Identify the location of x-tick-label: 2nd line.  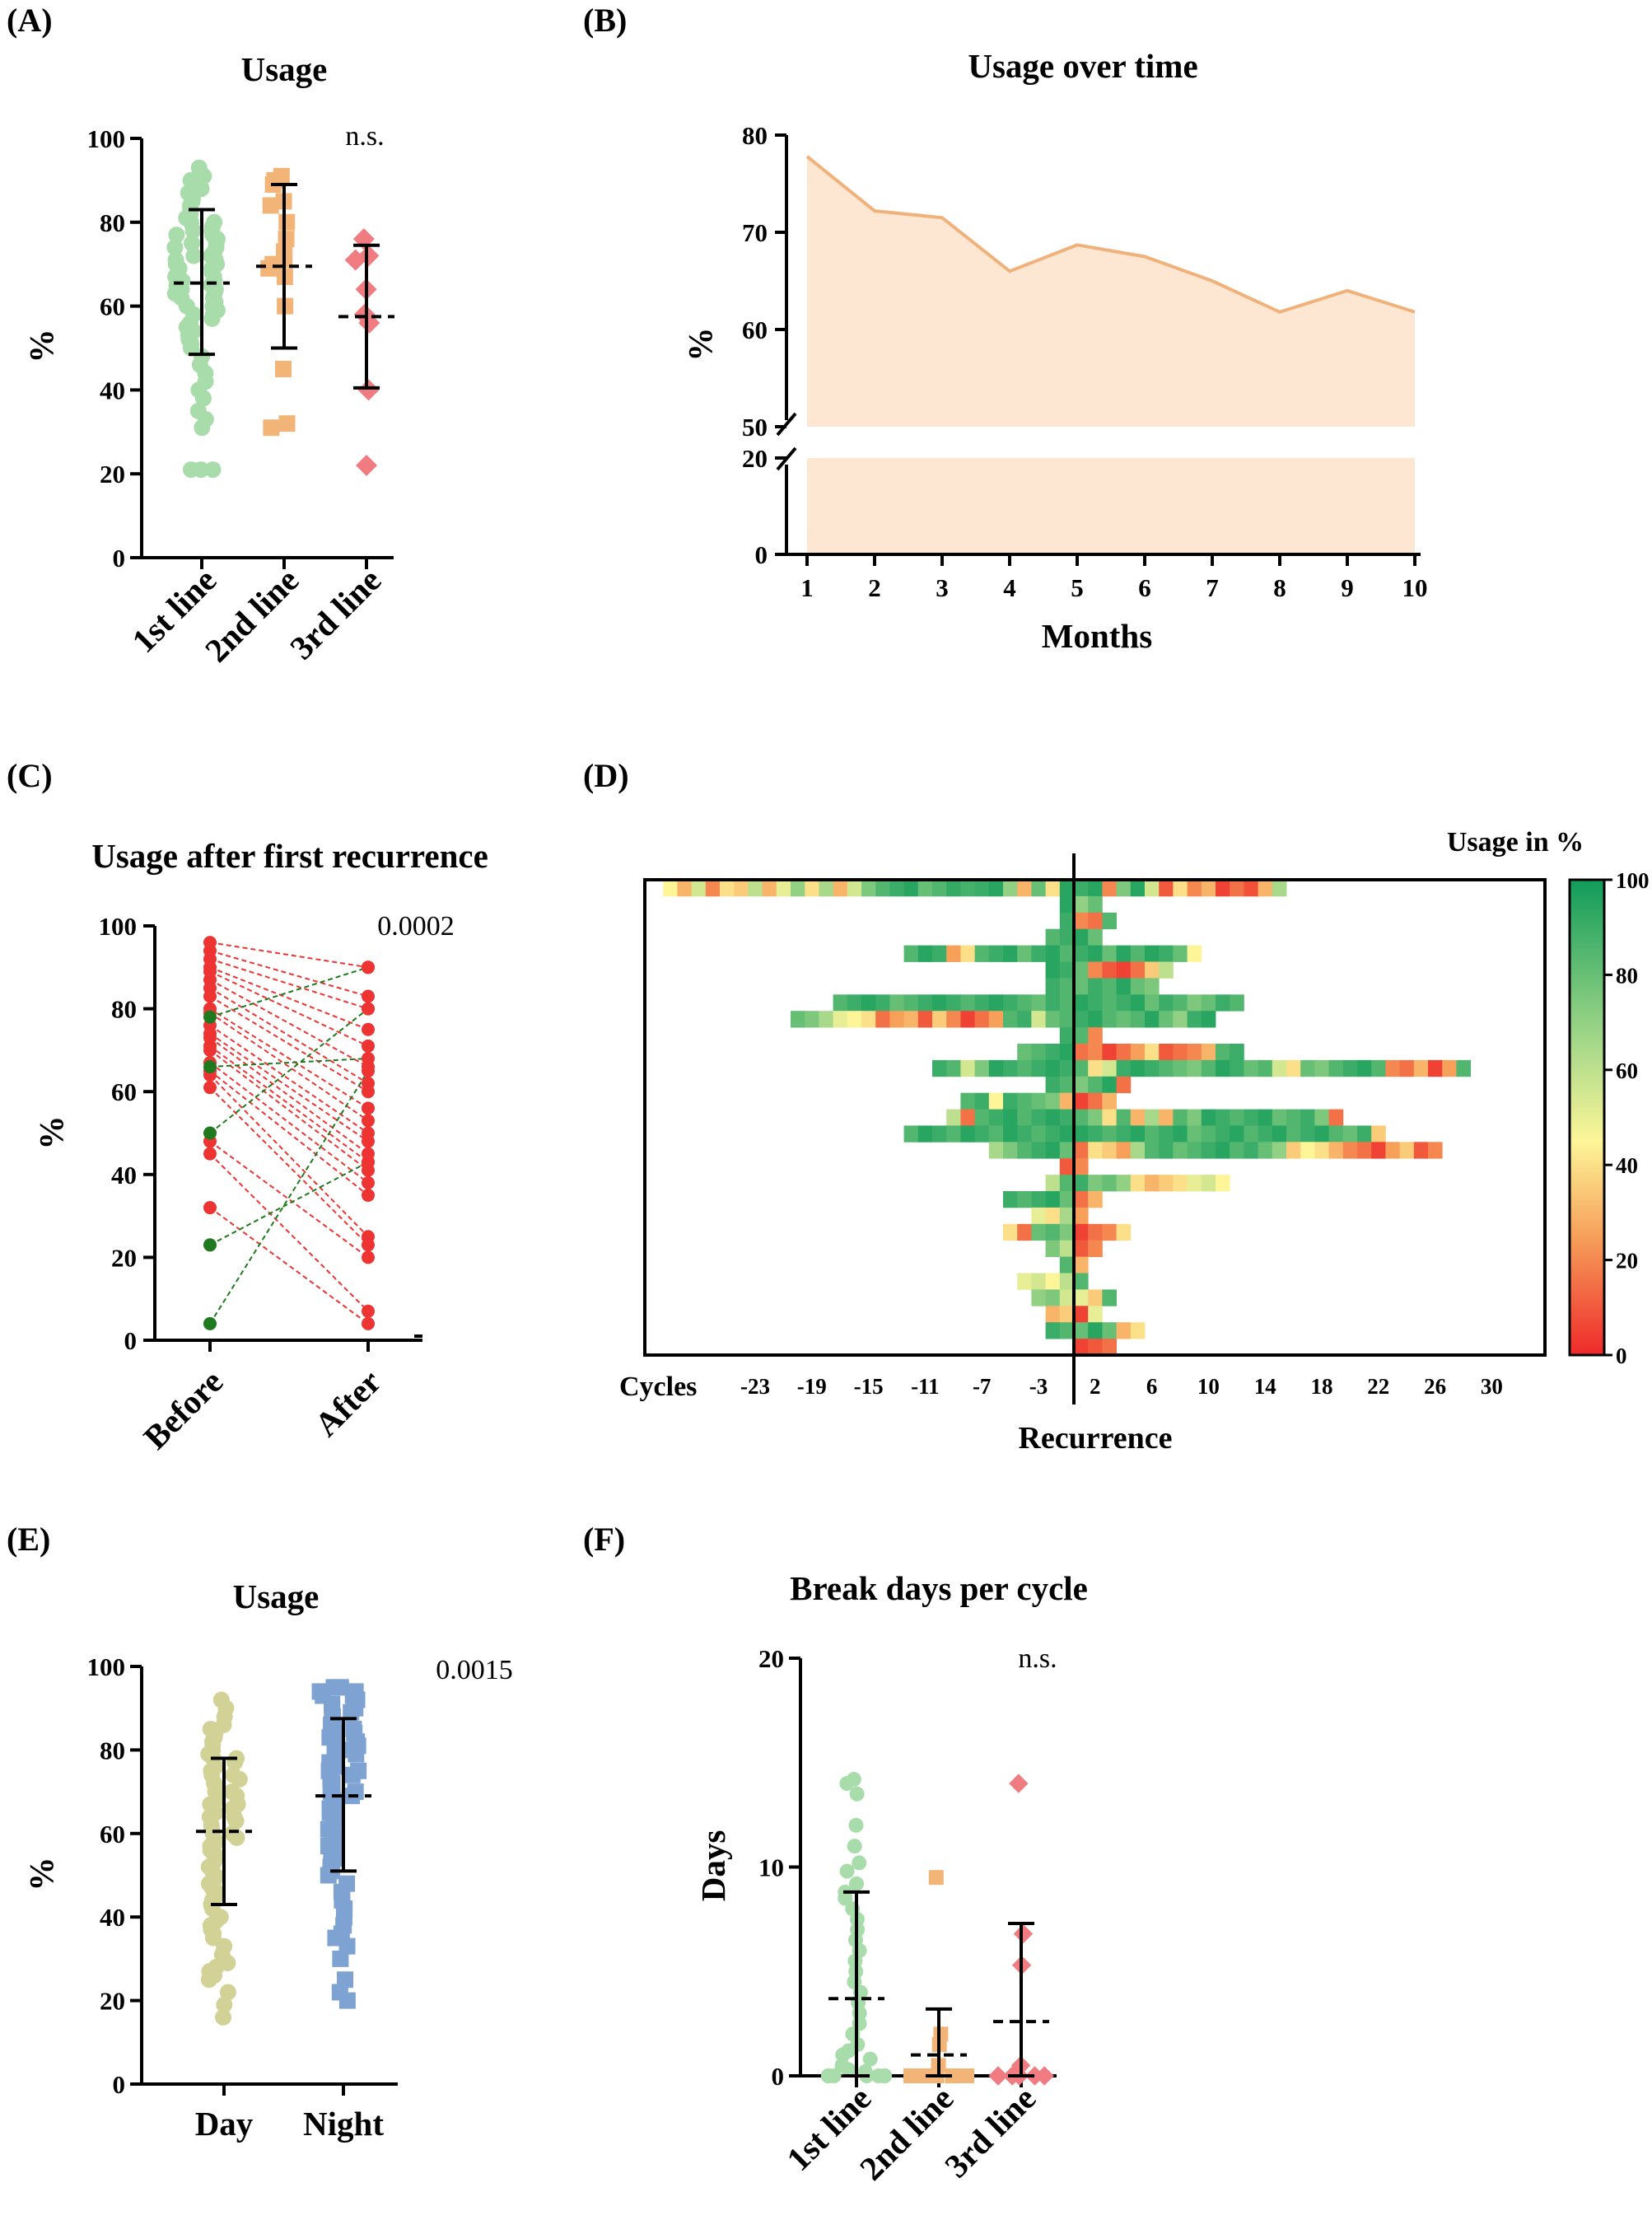
(906, 2133).